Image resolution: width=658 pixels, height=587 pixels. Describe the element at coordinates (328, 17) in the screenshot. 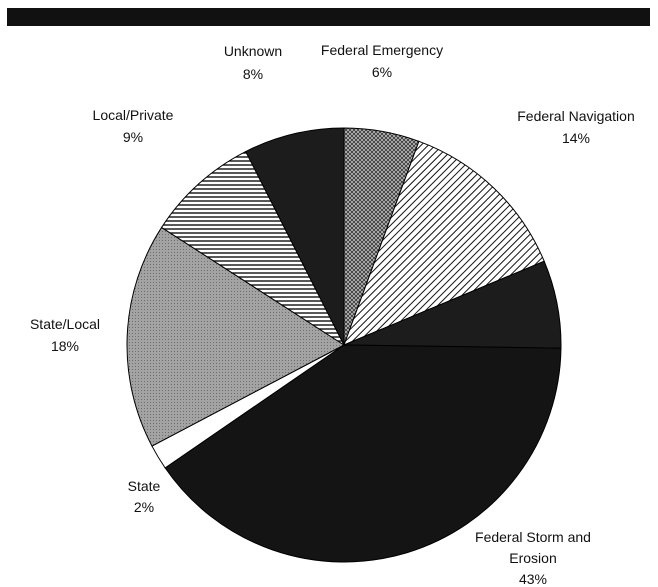

I see `header-bar` at that location.